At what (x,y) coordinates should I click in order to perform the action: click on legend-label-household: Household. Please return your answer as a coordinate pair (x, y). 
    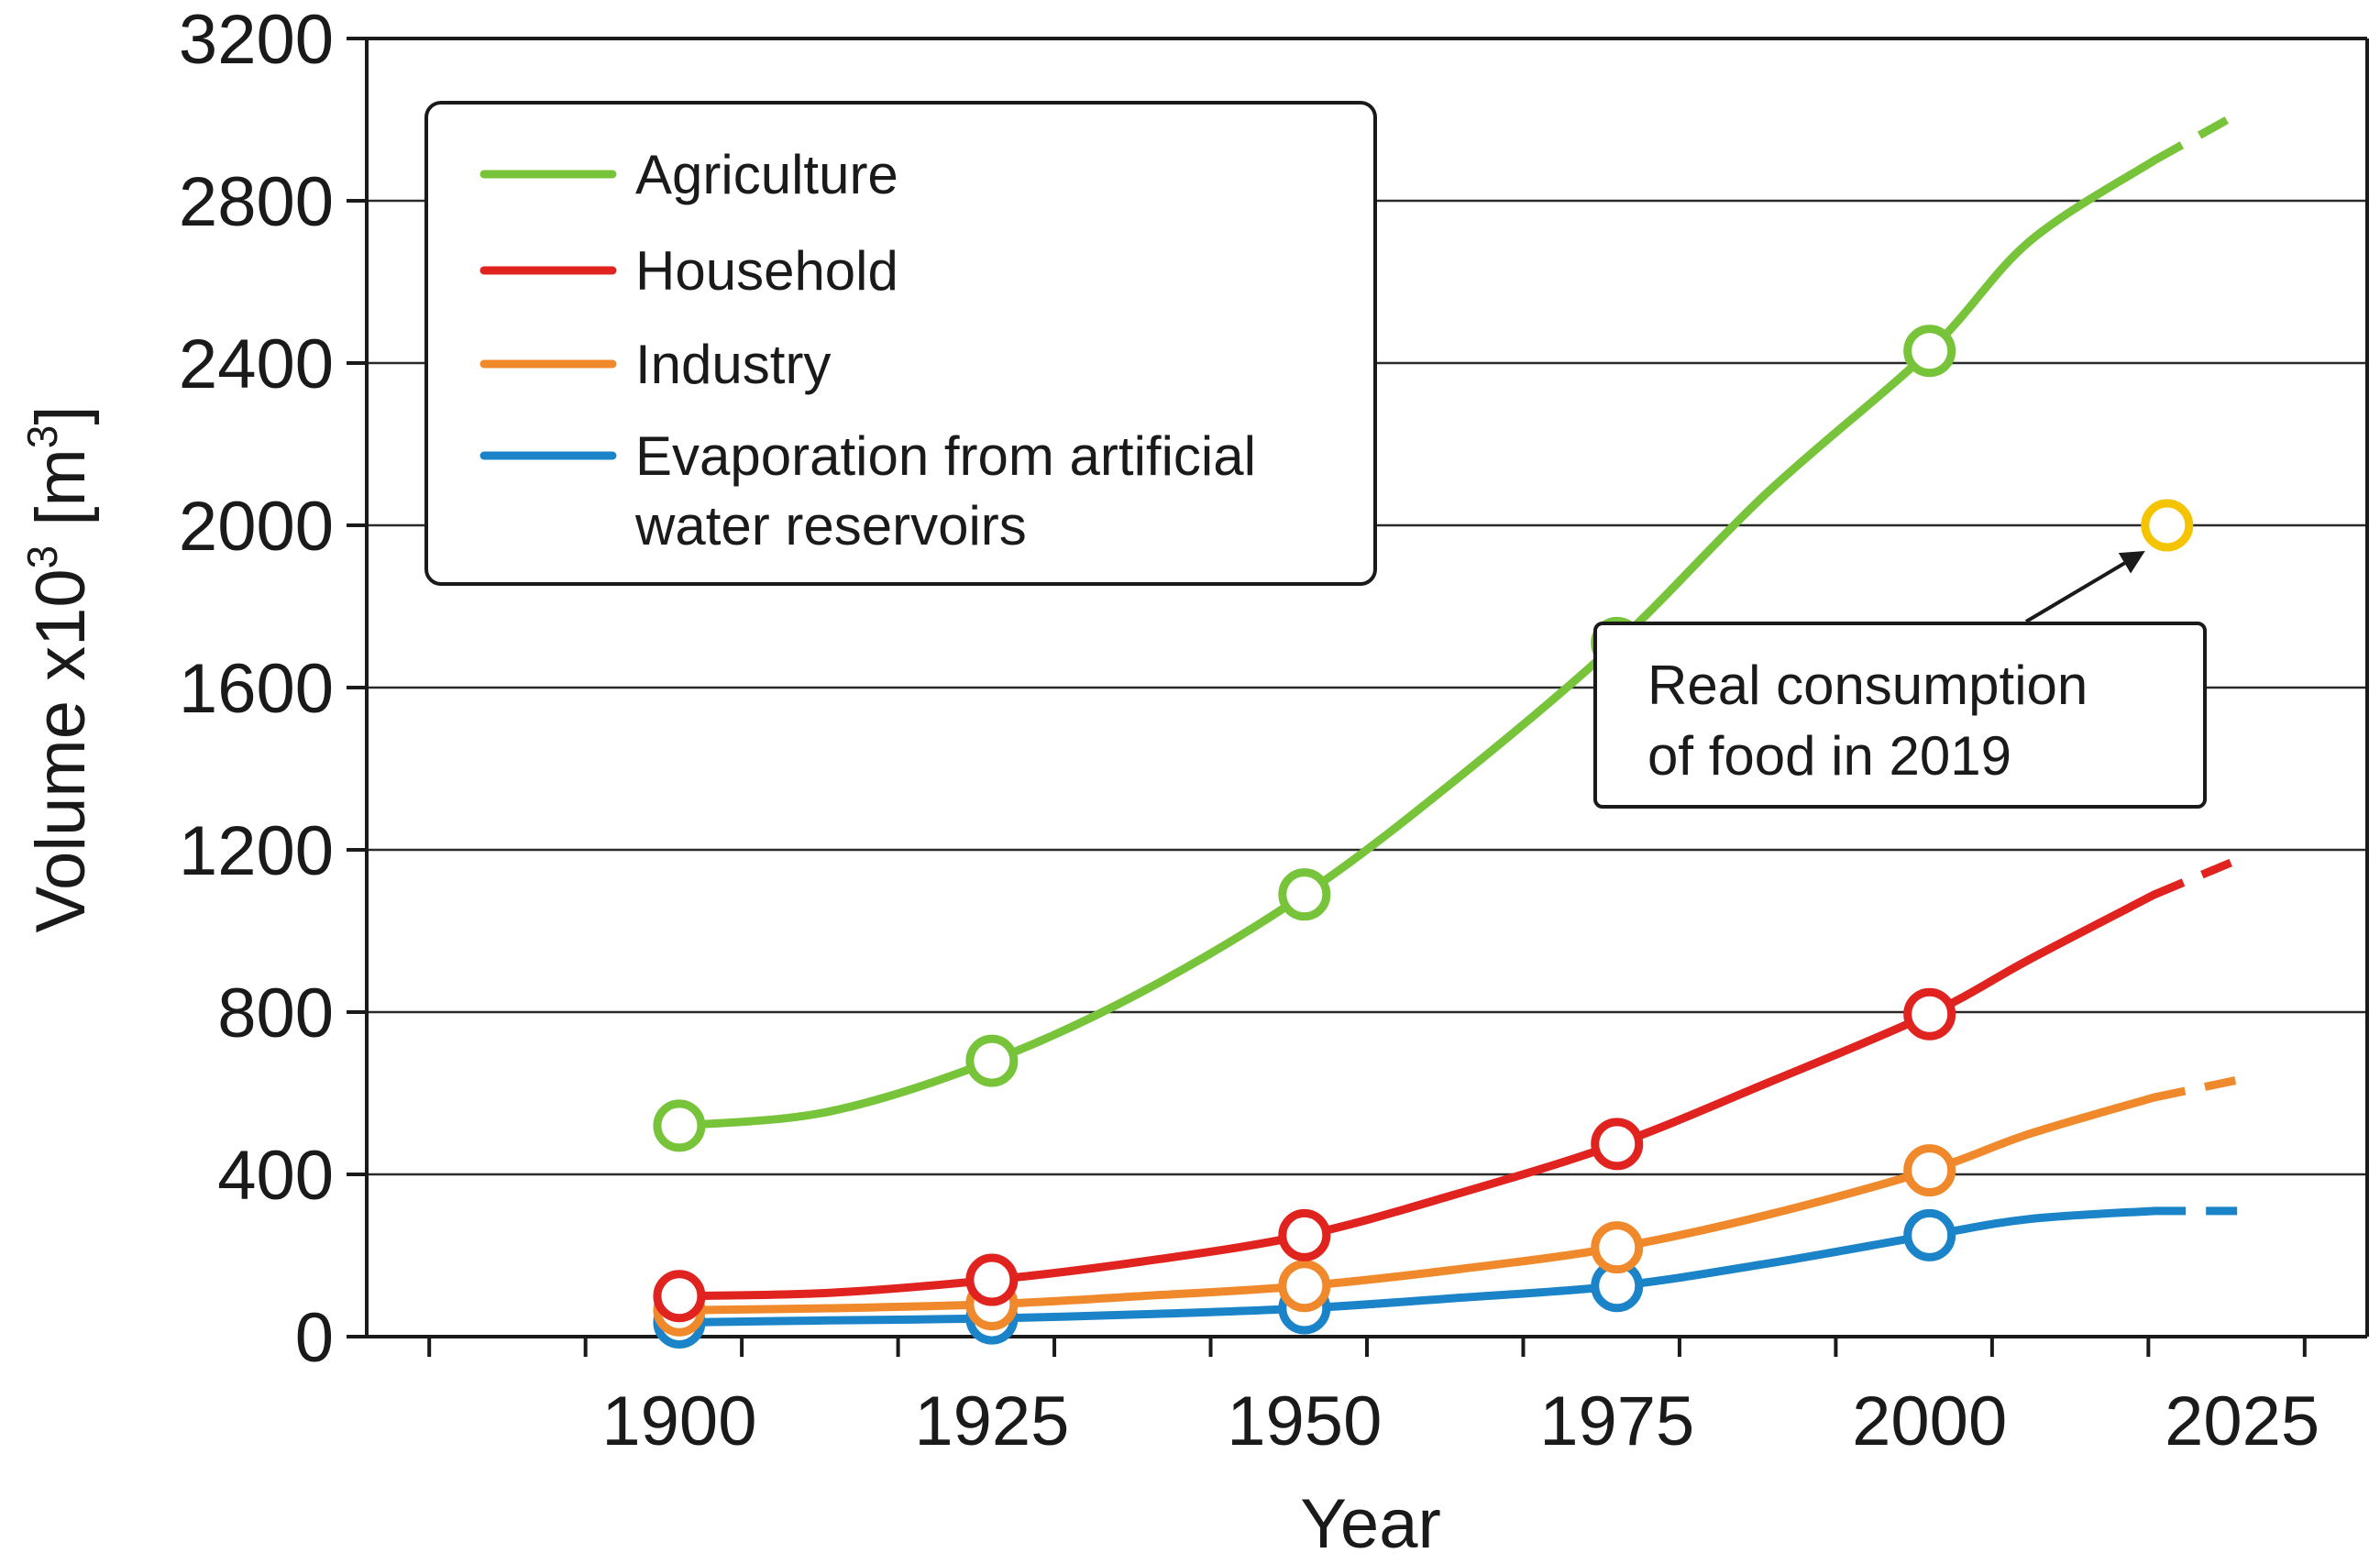
    Looking at the image, I should click on (766, 271).